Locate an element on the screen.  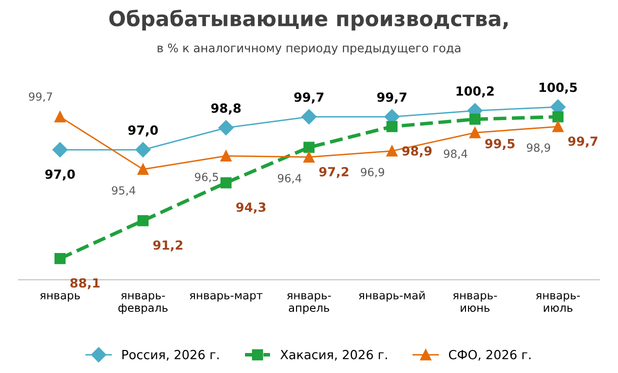
legend-label: Россия, 2026 г. is located at coordinates (170, 355).